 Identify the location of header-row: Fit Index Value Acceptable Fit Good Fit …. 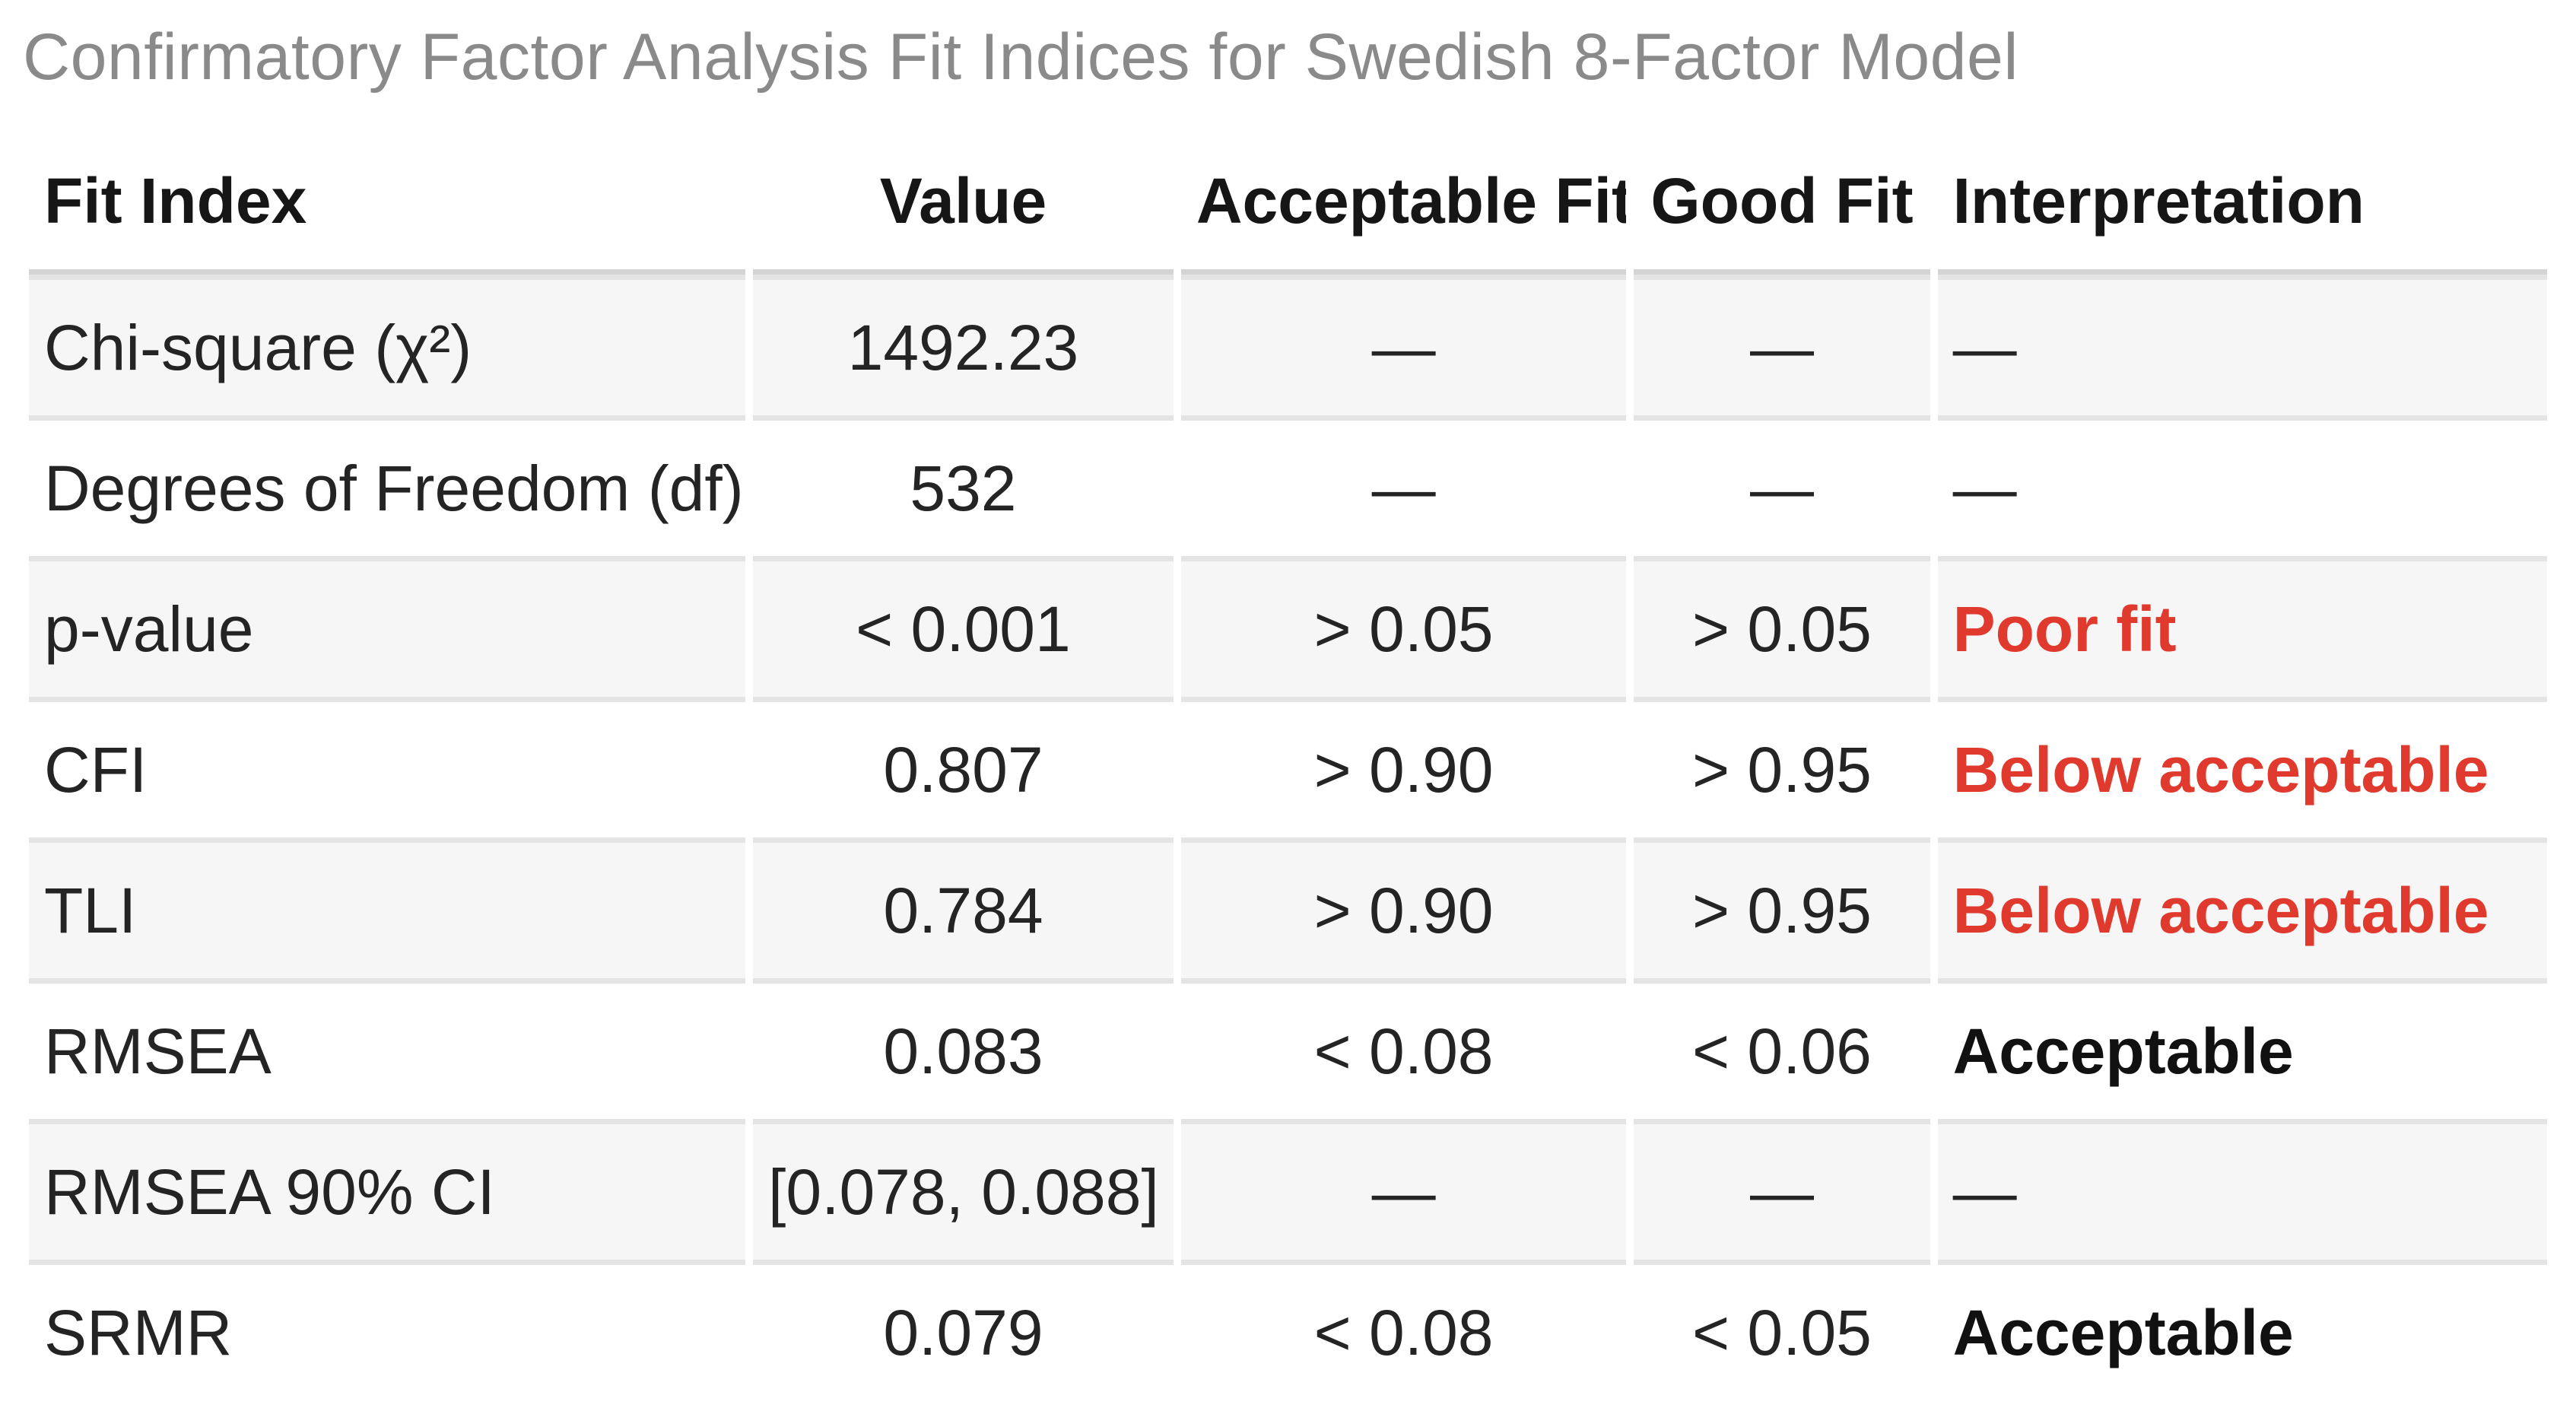
(1288, 203).